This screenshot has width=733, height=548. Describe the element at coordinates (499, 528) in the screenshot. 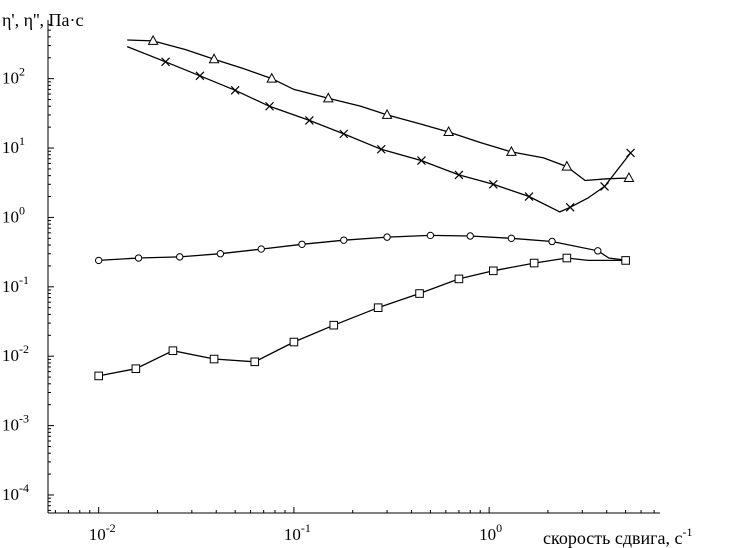

I see `x-tick-exp: 0` at that location.